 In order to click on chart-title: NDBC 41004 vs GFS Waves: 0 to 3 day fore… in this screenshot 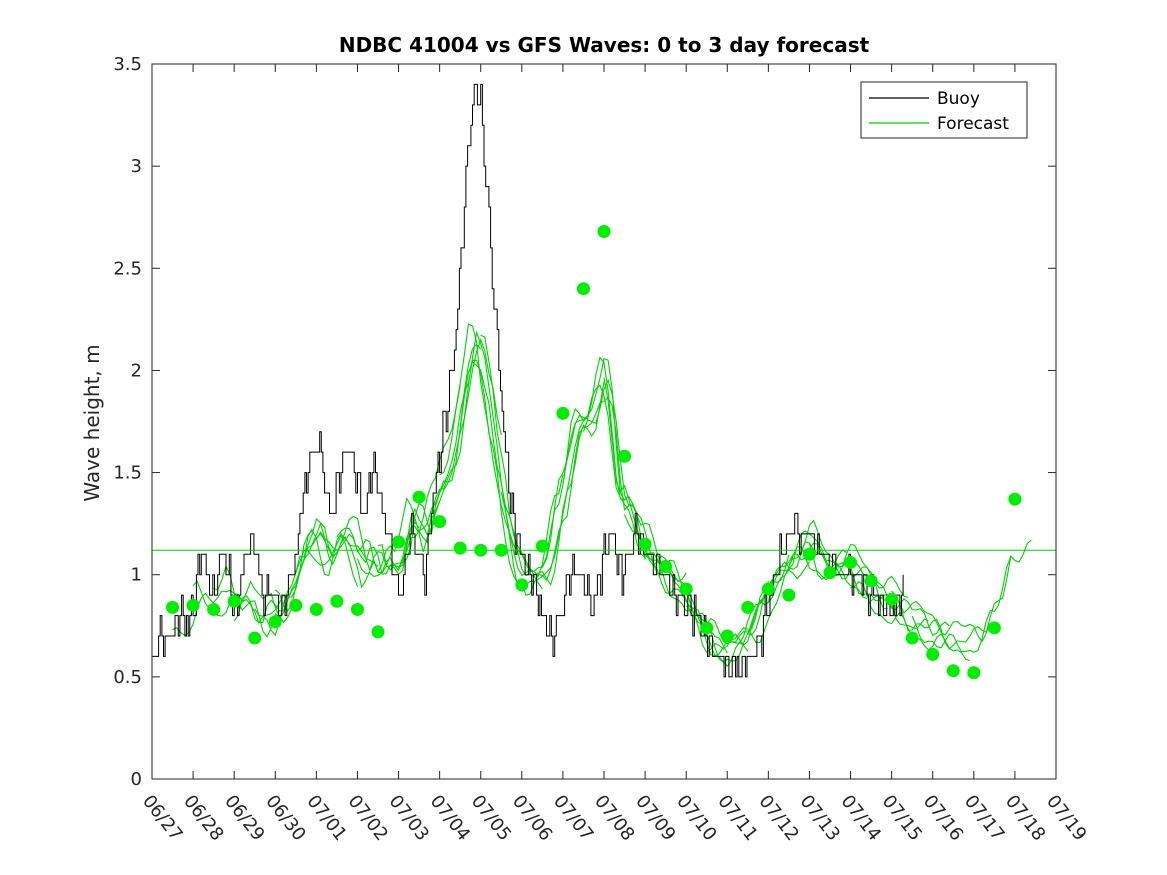, I will do `click(604, 45)`.